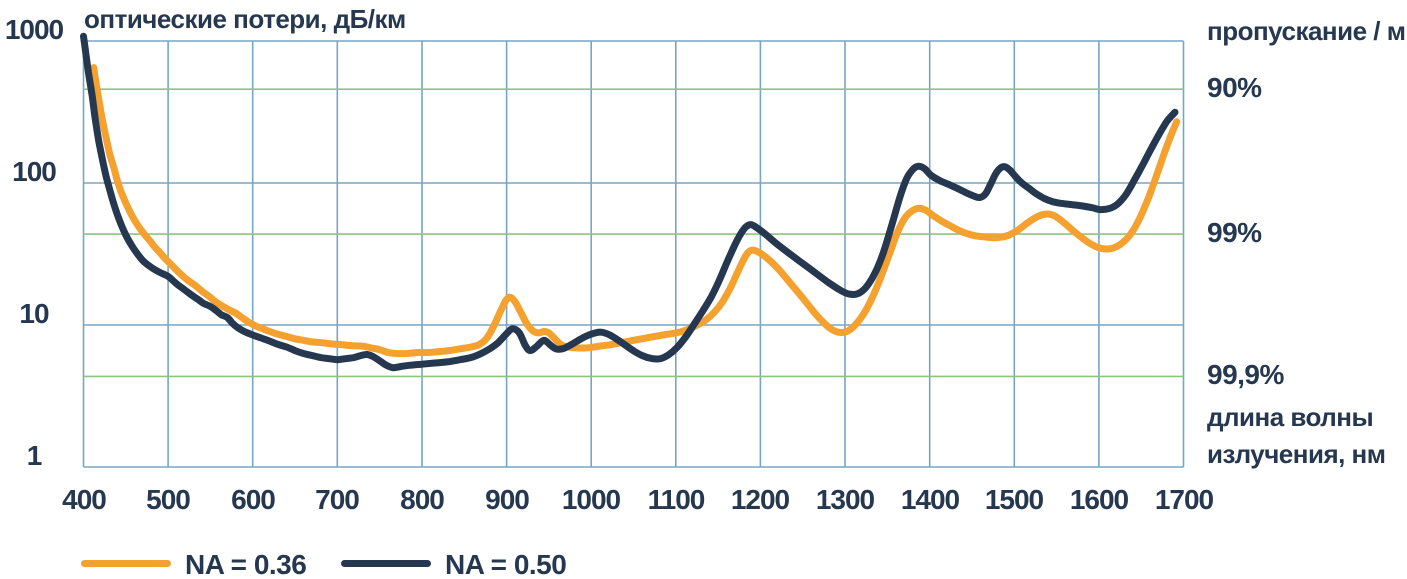  I want to click on y-axis-tick-label: 100, so click(34, 171).